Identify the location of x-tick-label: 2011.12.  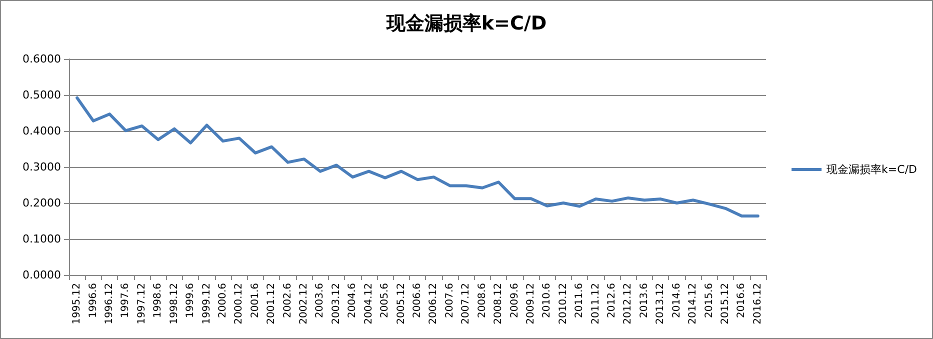
(596, 303).